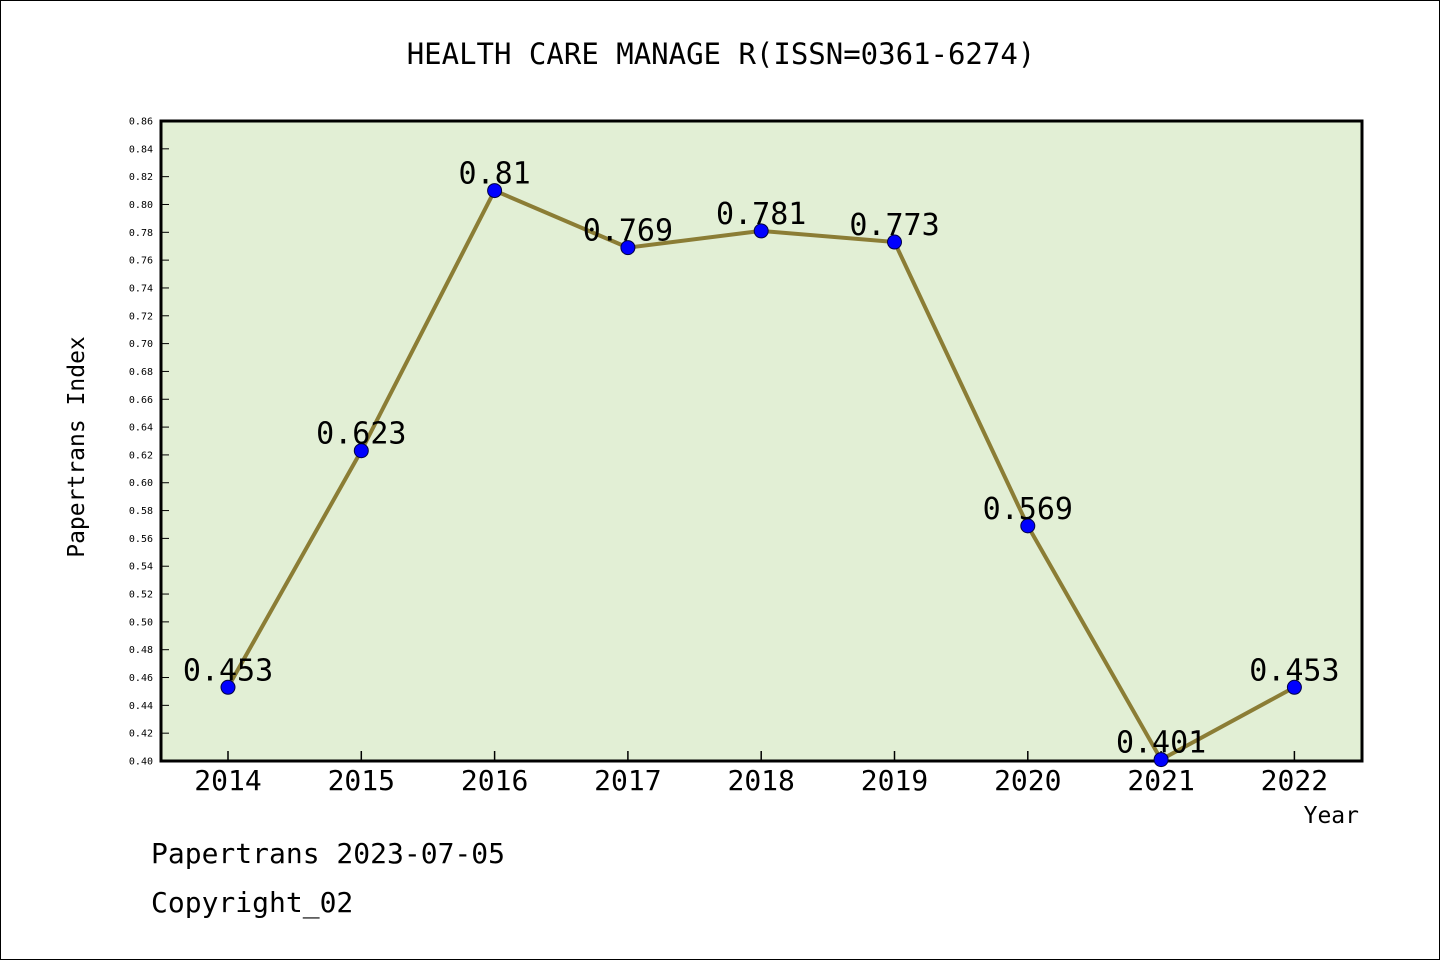 This screenshot has height=961, width=1440. I want to click on x-tick-label: 2014, so click(227, 780).